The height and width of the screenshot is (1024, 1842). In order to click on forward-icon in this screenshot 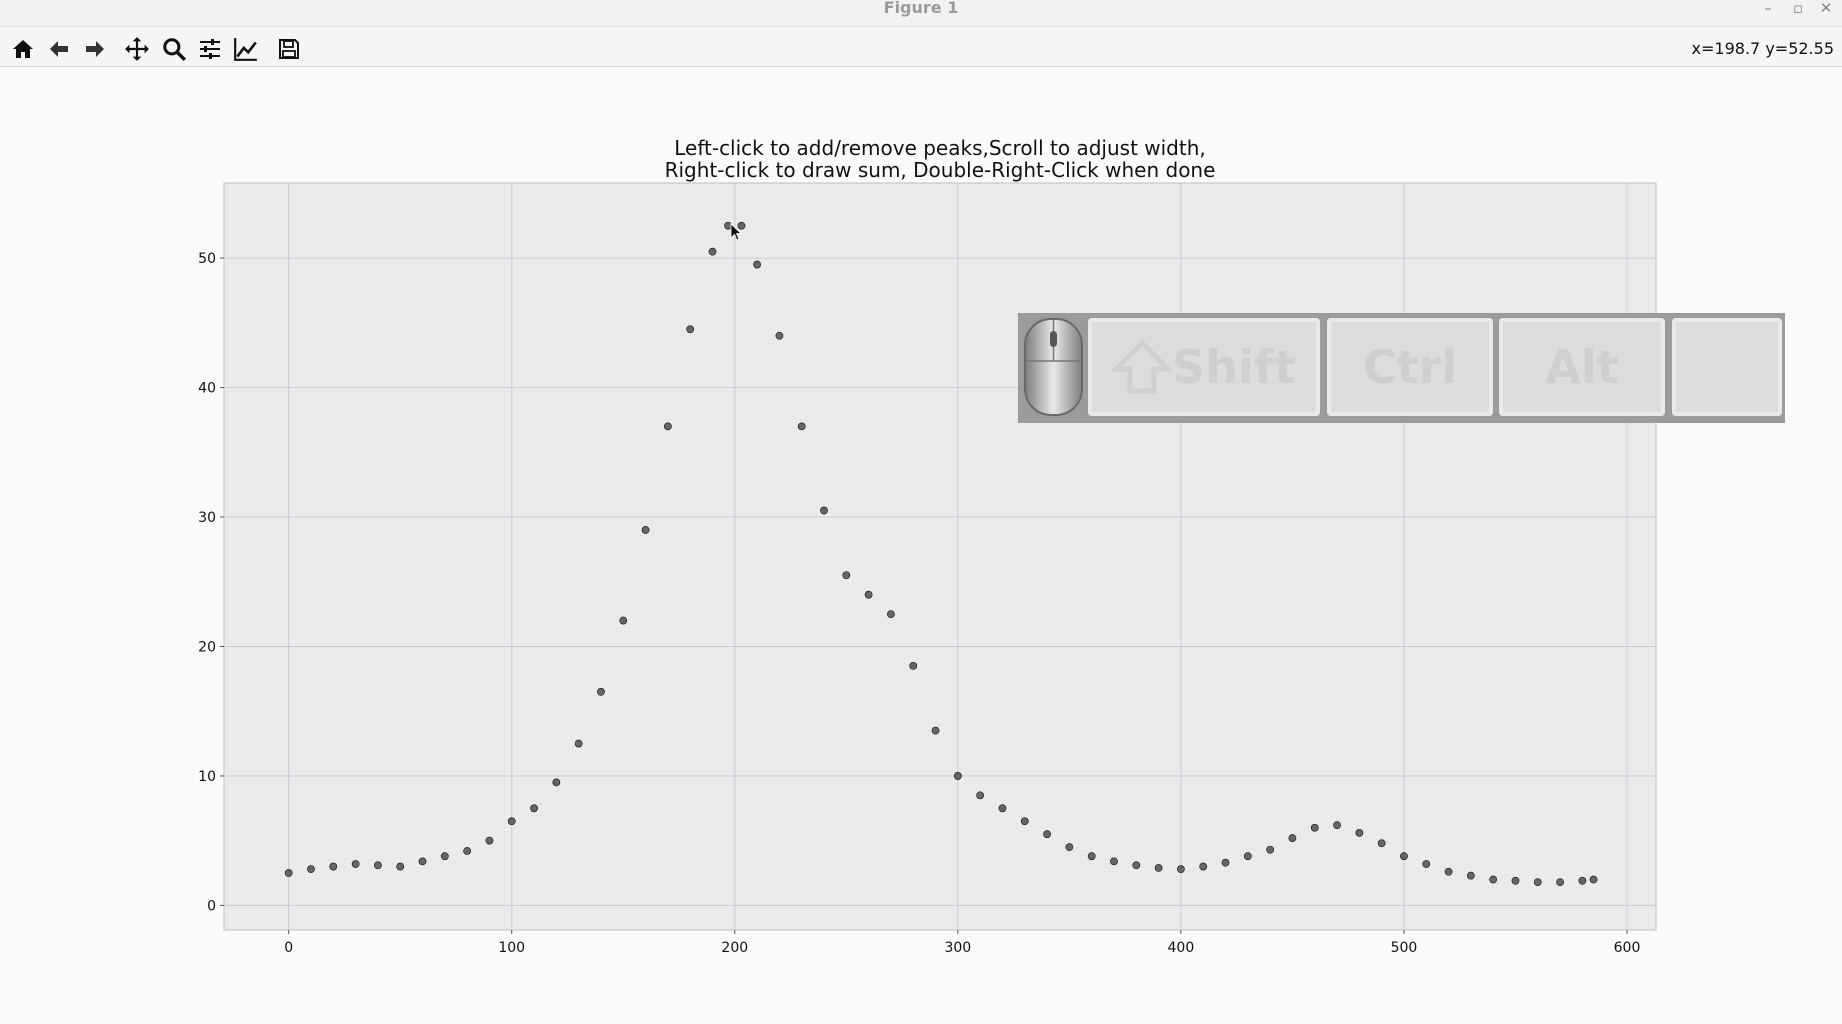, I will do `click(95, 49)`.